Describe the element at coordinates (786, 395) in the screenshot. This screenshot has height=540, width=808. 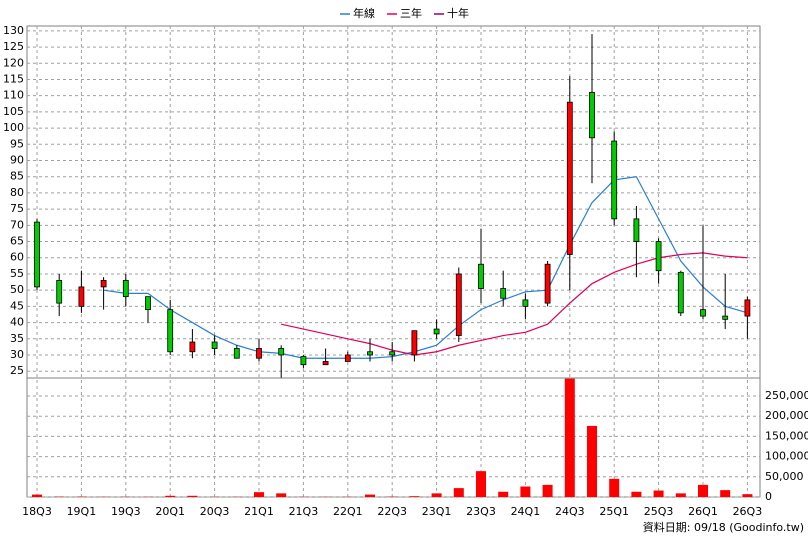
I see `y2-tick-label: 250,000` at that location.